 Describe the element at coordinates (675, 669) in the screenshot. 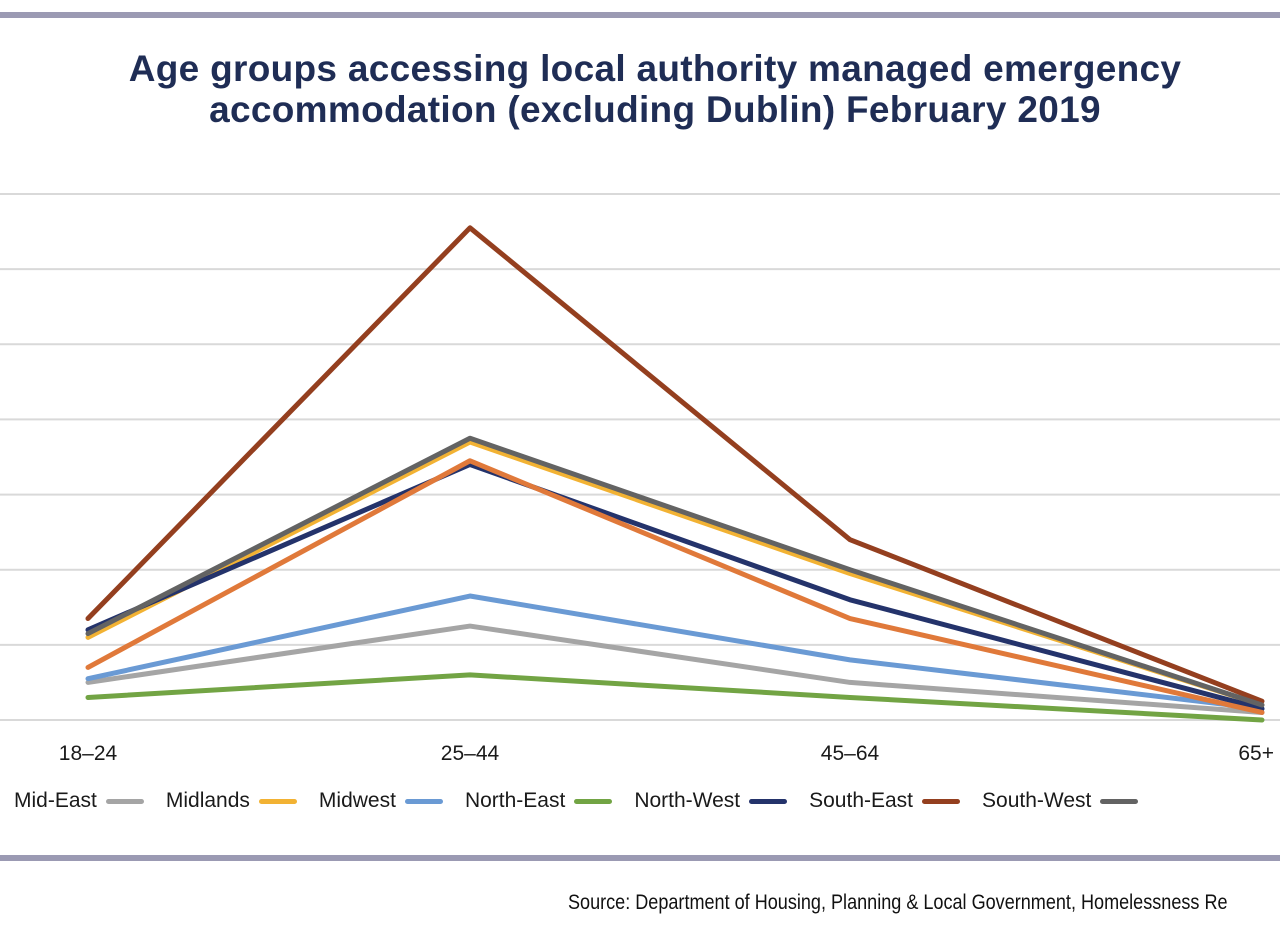

I see `series-line-mid-east` at that location.